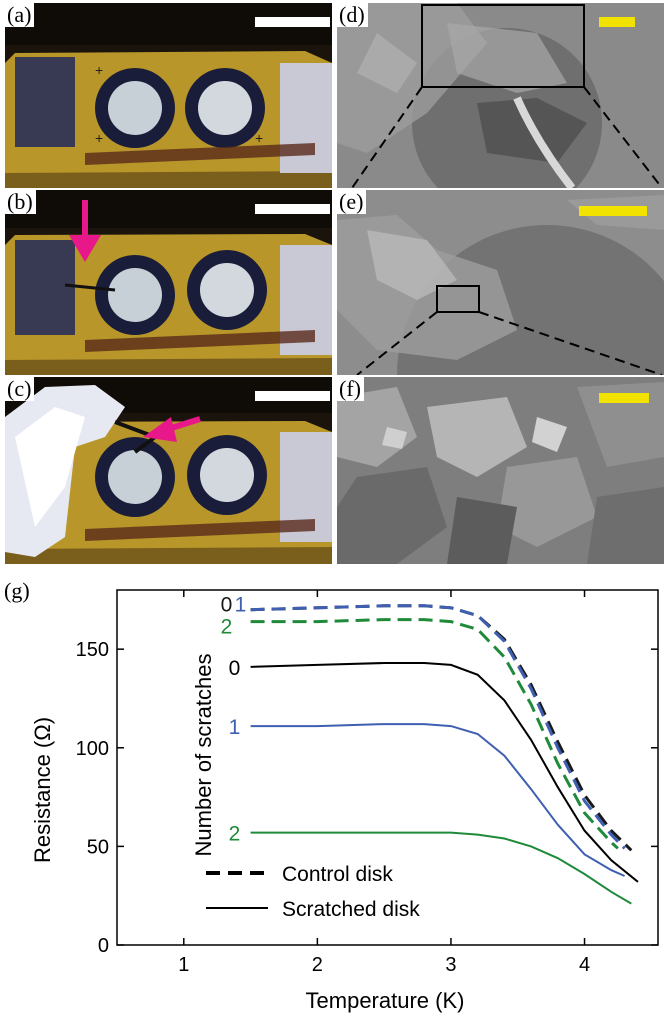 This screenshot has height=1019, width=672. I want to click on series-label-solid-0: 0, so click(235, 668).